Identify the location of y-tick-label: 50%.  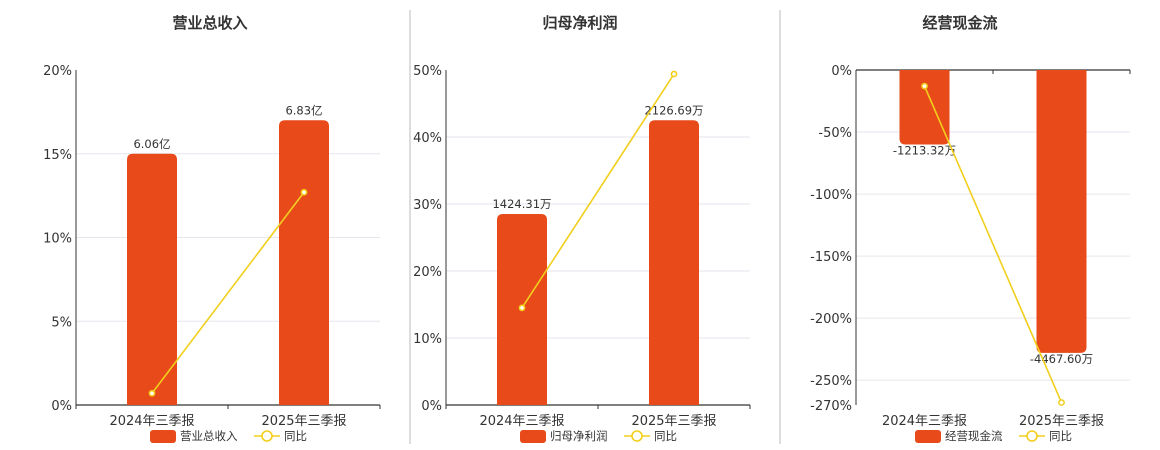
(427, 71).